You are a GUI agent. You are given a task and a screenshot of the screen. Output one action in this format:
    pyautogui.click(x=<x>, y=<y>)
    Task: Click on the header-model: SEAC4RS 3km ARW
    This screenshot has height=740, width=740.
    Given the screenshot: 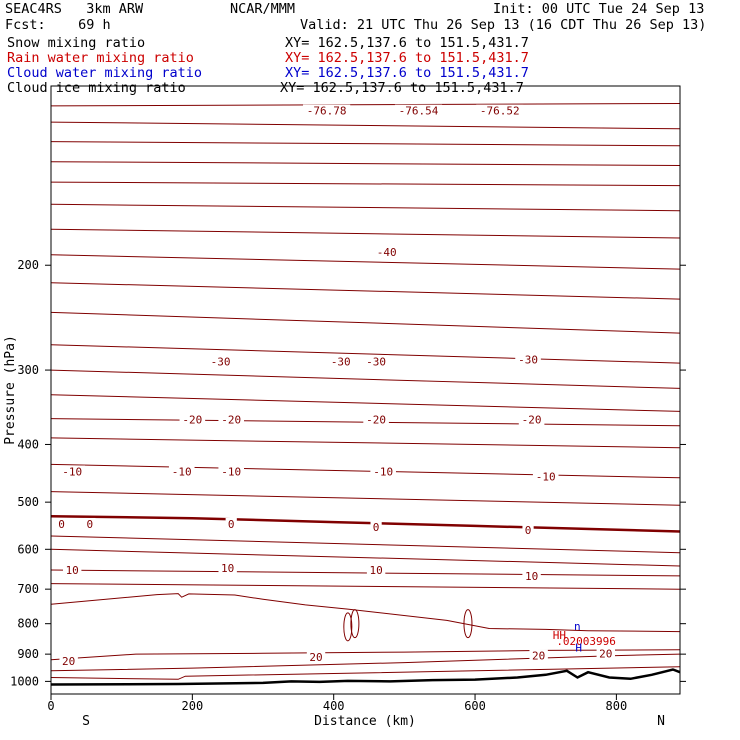 What is the action you would take?
    pyautogui.click(x=74, y=9)
    